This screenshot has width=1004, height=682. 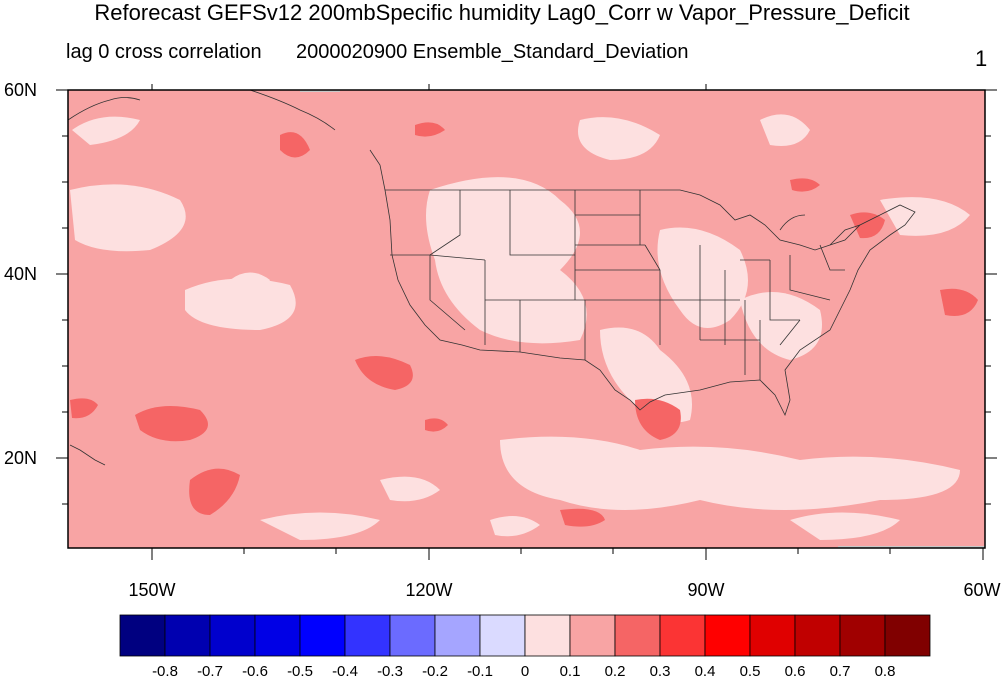 I want to click on colorbar-label: 0.8, so click(x=885, y=671).